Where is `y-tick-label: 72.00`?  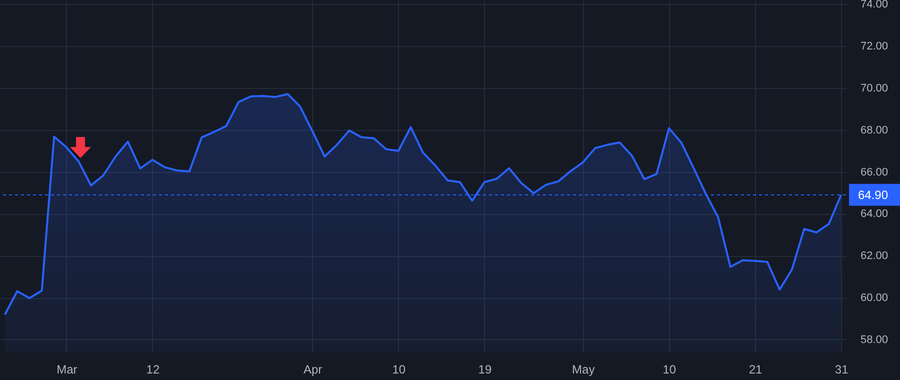 y-tick-label: 72.00 is located at coordinates (874, 46).